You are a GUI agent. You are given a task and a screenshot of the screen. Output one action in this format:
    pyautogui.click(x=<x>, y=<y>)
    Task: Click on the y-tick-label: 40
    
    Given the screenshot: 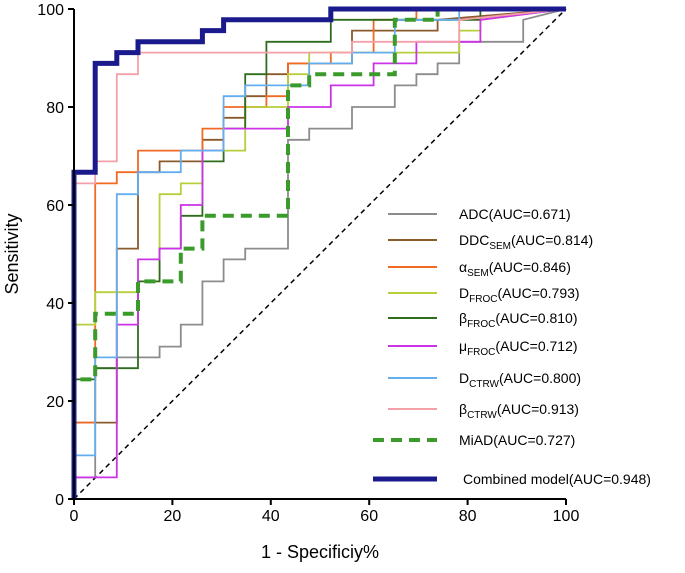 What is the action you would take?
    pyautogui.click(x=55, y=304)
    